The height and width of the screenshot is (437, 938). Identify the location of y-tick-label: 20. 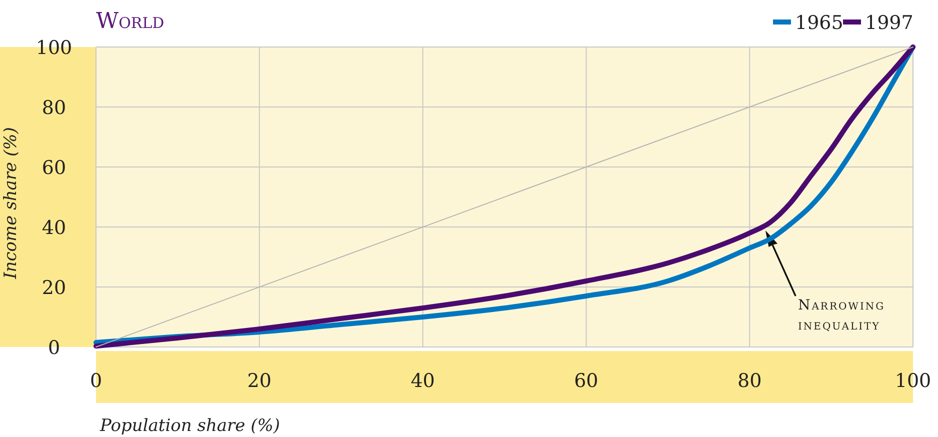
(54, 288).